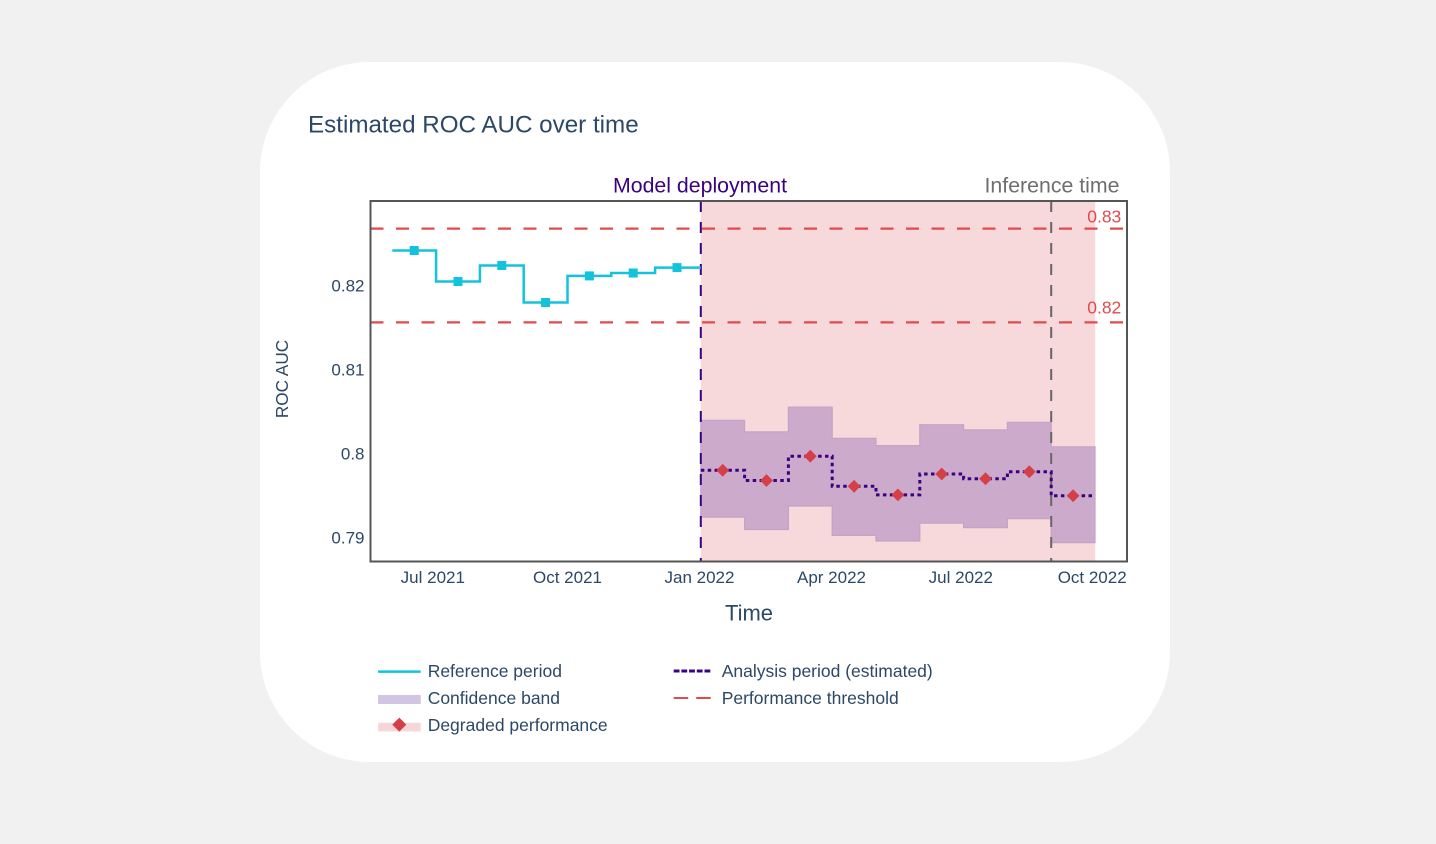  What do you see at coordinates (749, 613) in the screenshot?
I see `svg-text: Time` at bounding box center [749, 613].